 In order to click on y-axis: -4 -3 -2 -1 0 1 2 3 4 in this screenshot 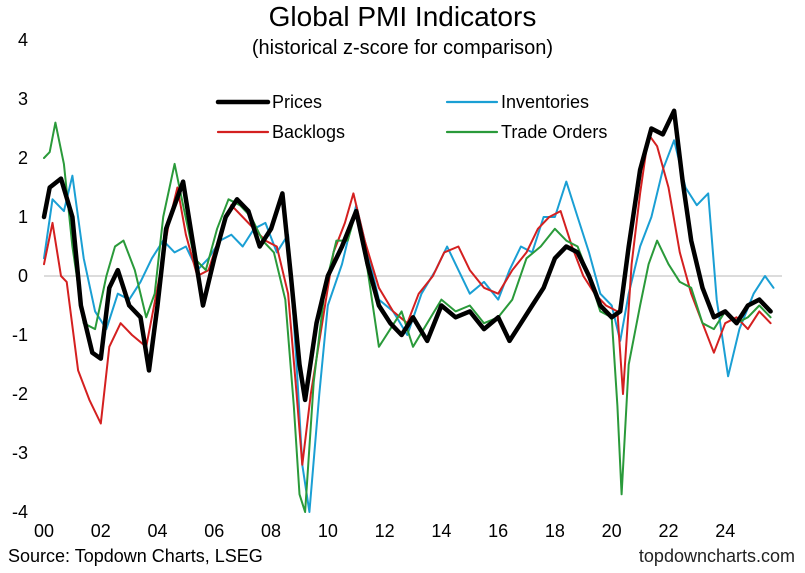, I will do `click(20, 276)`.